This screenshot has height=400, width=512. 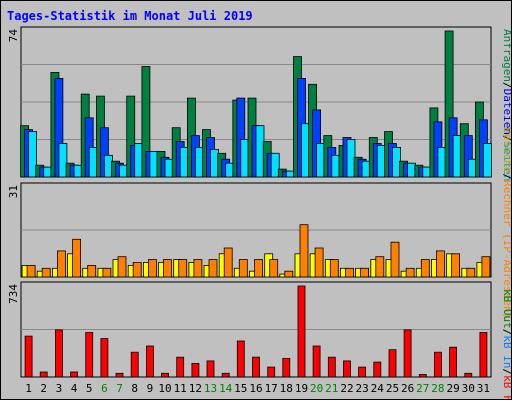 What do you see at coordinates (119, 388) in the screenshot?
I see `x-axis-day-label-7: 7` at bounding box center [119, 388].